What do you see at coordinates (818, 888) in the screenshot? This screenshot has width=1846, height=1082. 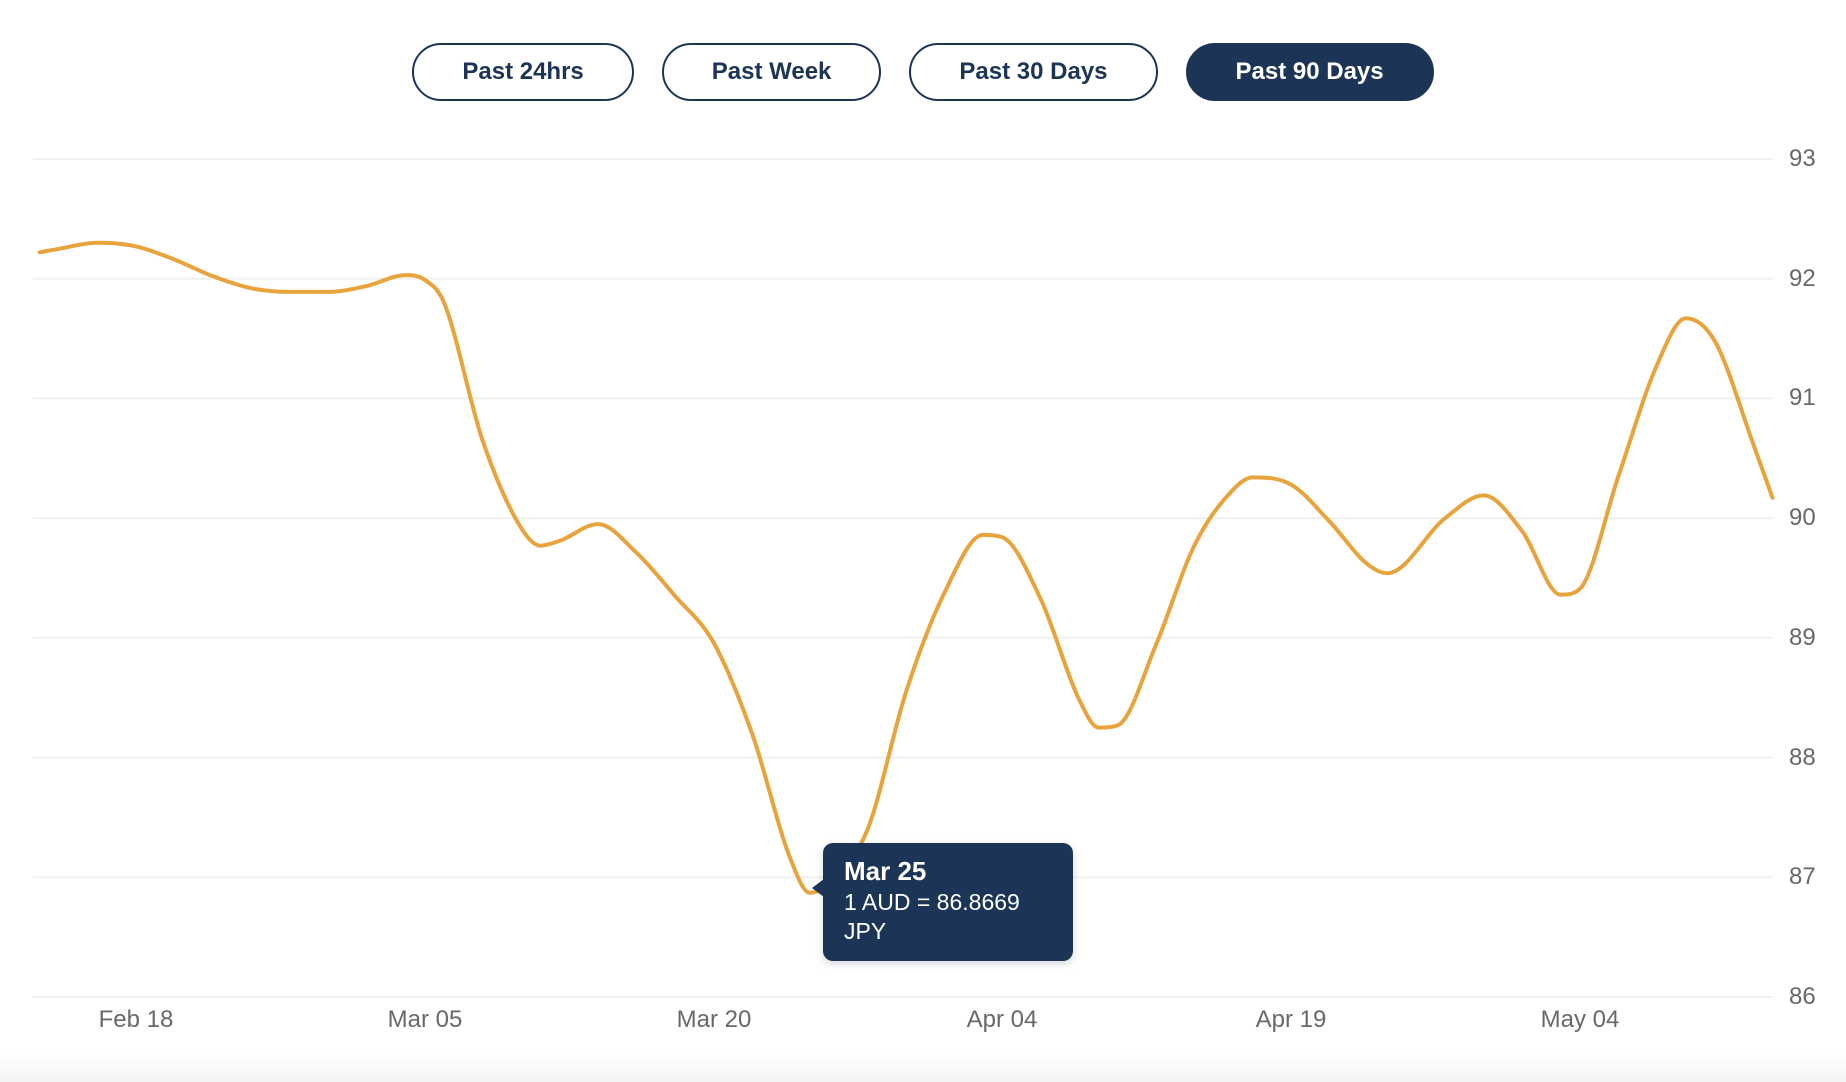 I see `tooltip-arrow-icon` at bounding box center [818, 888].